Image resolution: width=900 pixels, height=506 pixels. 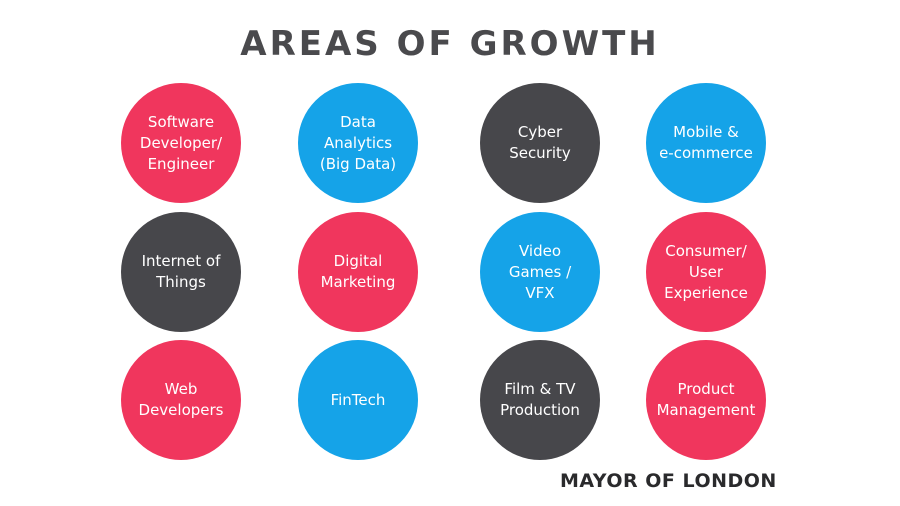 I want to click on topic-circle-internet-of-things: Internet of Things, so click(x=181, y=272).